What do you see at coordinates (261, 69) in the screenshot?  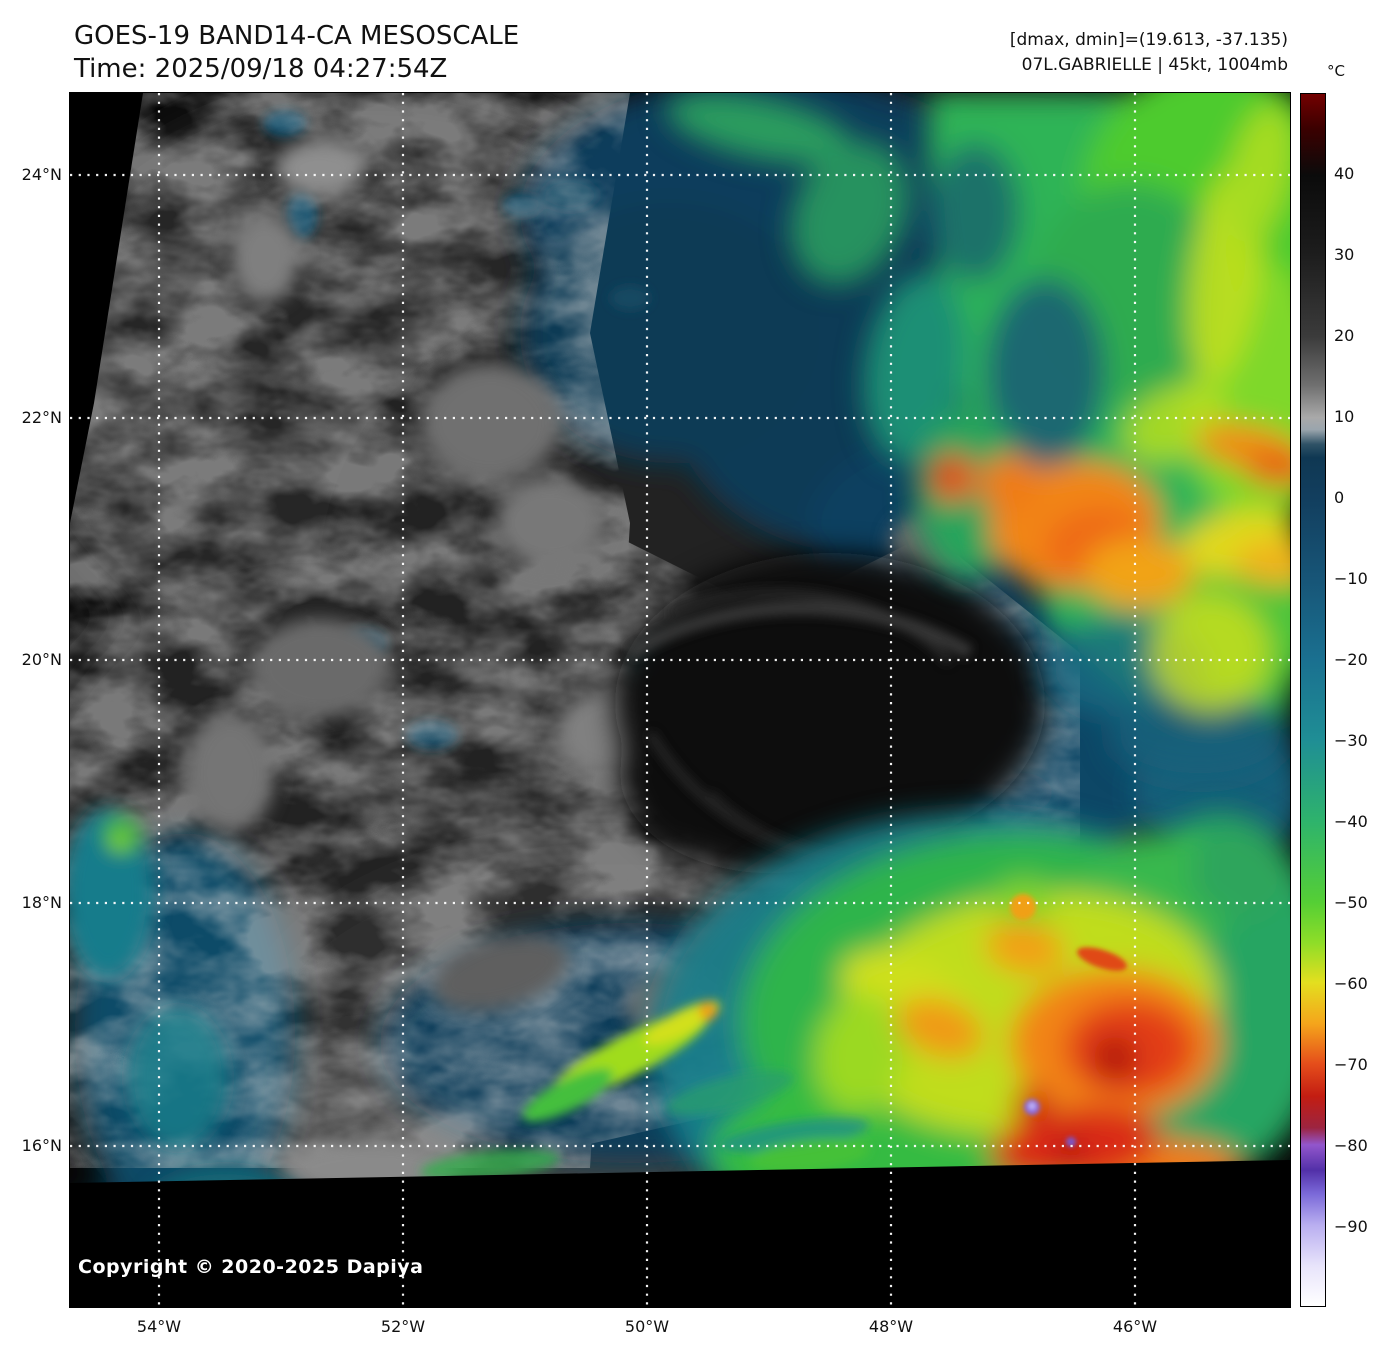 I see `product-time: Time: 2025/09/18 04:27:54Z` at bounding box center [261, 69].